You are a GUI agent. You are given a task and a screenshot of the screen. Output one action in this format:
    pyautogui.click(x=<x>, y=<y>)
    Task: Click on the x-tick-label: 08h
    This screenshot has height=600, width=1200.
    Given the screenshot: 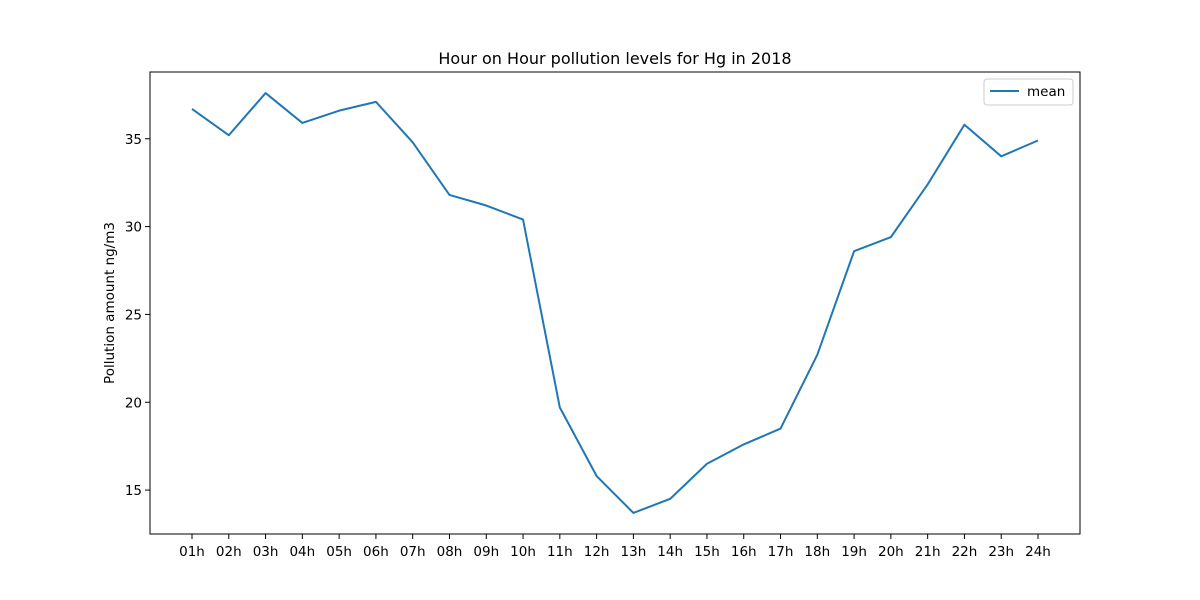 What is the action you would take?
    pyautogui.click(x=450, y=552)
    